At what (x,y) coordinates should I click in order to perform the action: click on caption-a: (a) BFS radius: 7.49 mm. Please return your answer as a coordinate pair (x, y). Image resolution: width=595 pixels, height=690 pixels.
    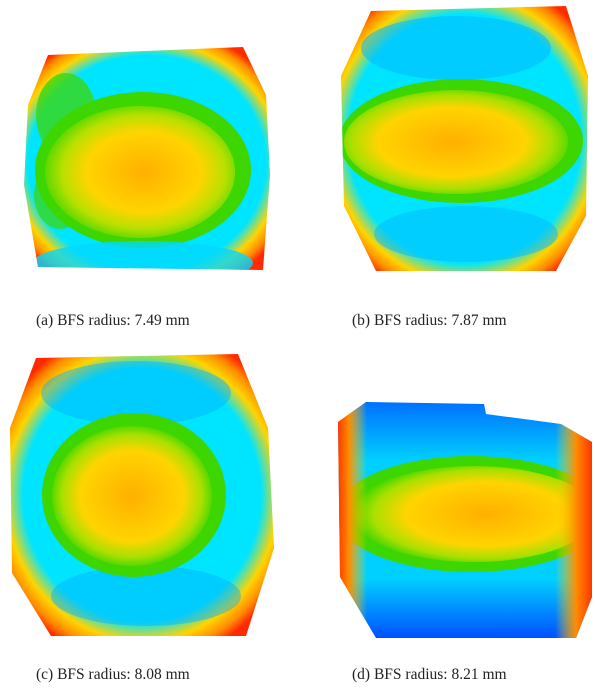
    Looking at the image, I should click on (113, 320).